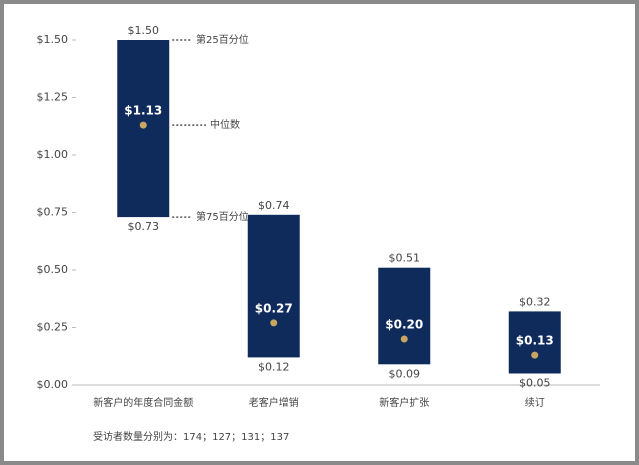 The height and width of the screenshot is (465, 639). What do you see at coordinates (143, 111) in the screenshot?
I see `median-label: $1.13` at bounding box center [143, 111].